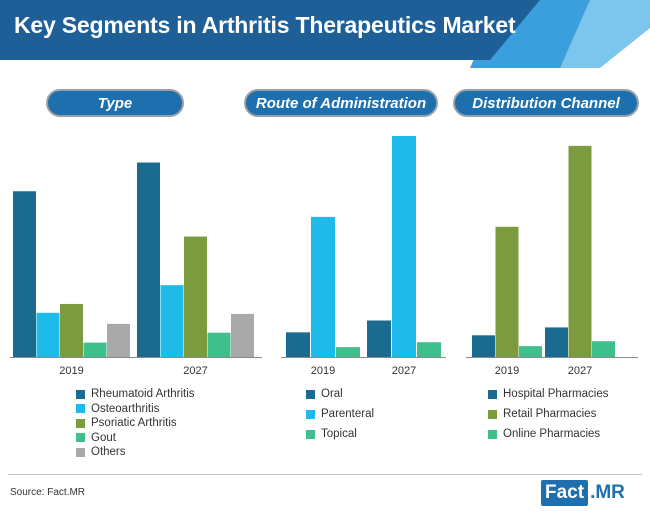 Image resolution: width=650 pixels, height=516 pixels. What do you see at coordinates (580, 251) in the screenshot?
I see `bar-distribution-retail-pharmacies-2027` at bounding box center [580, 251].